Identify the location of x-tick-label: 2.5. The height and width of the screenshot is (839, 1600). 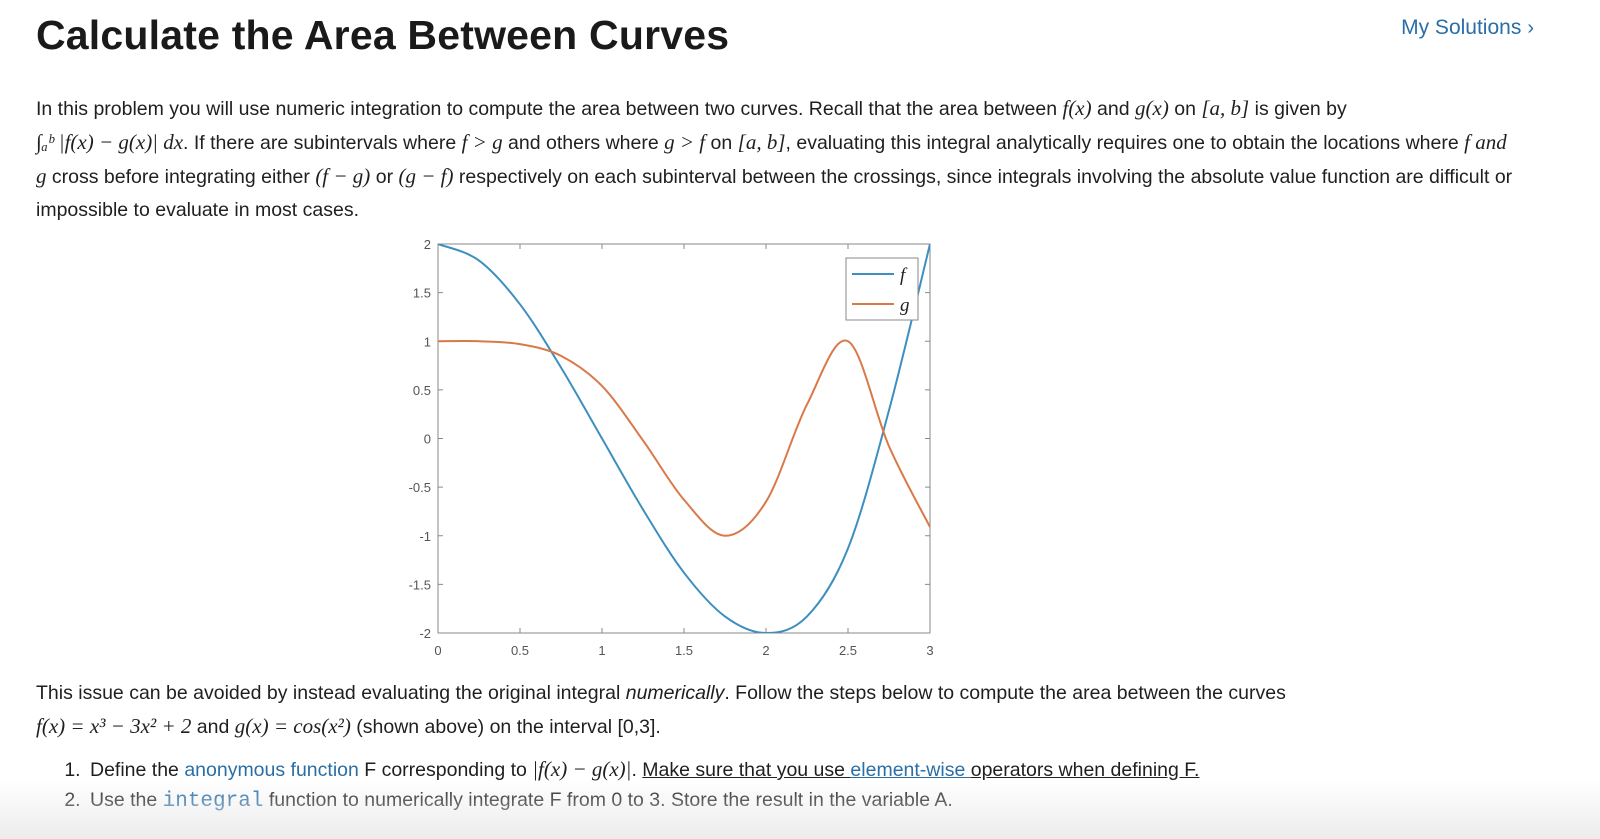
(848, 650).